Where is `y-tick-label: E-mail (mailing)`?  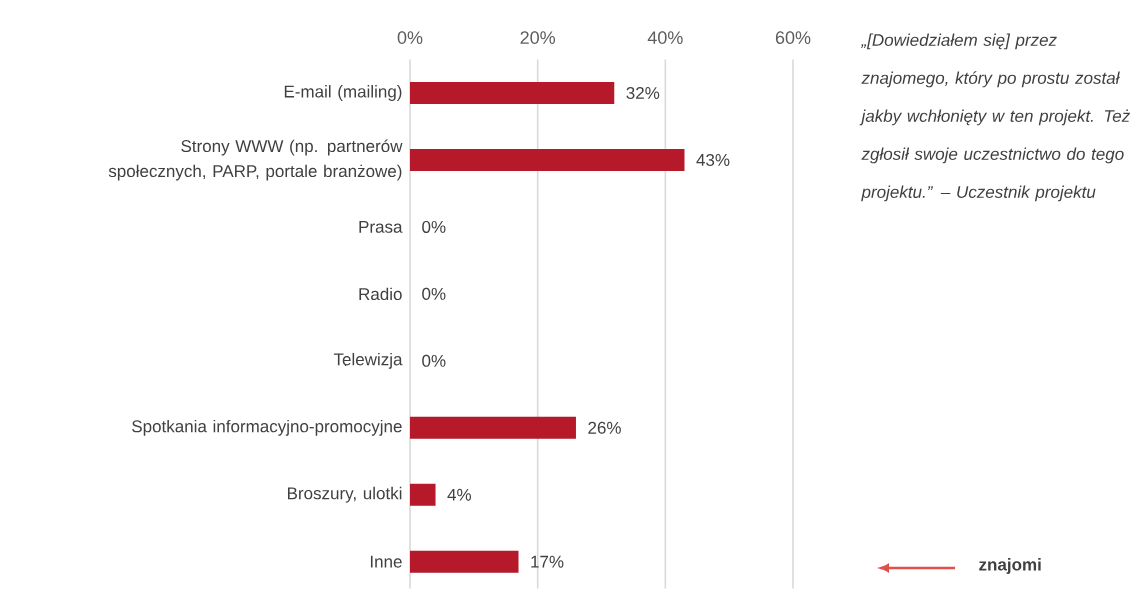 y-tick-label: E-mail (mailing) is located at coordinates (343, 93).